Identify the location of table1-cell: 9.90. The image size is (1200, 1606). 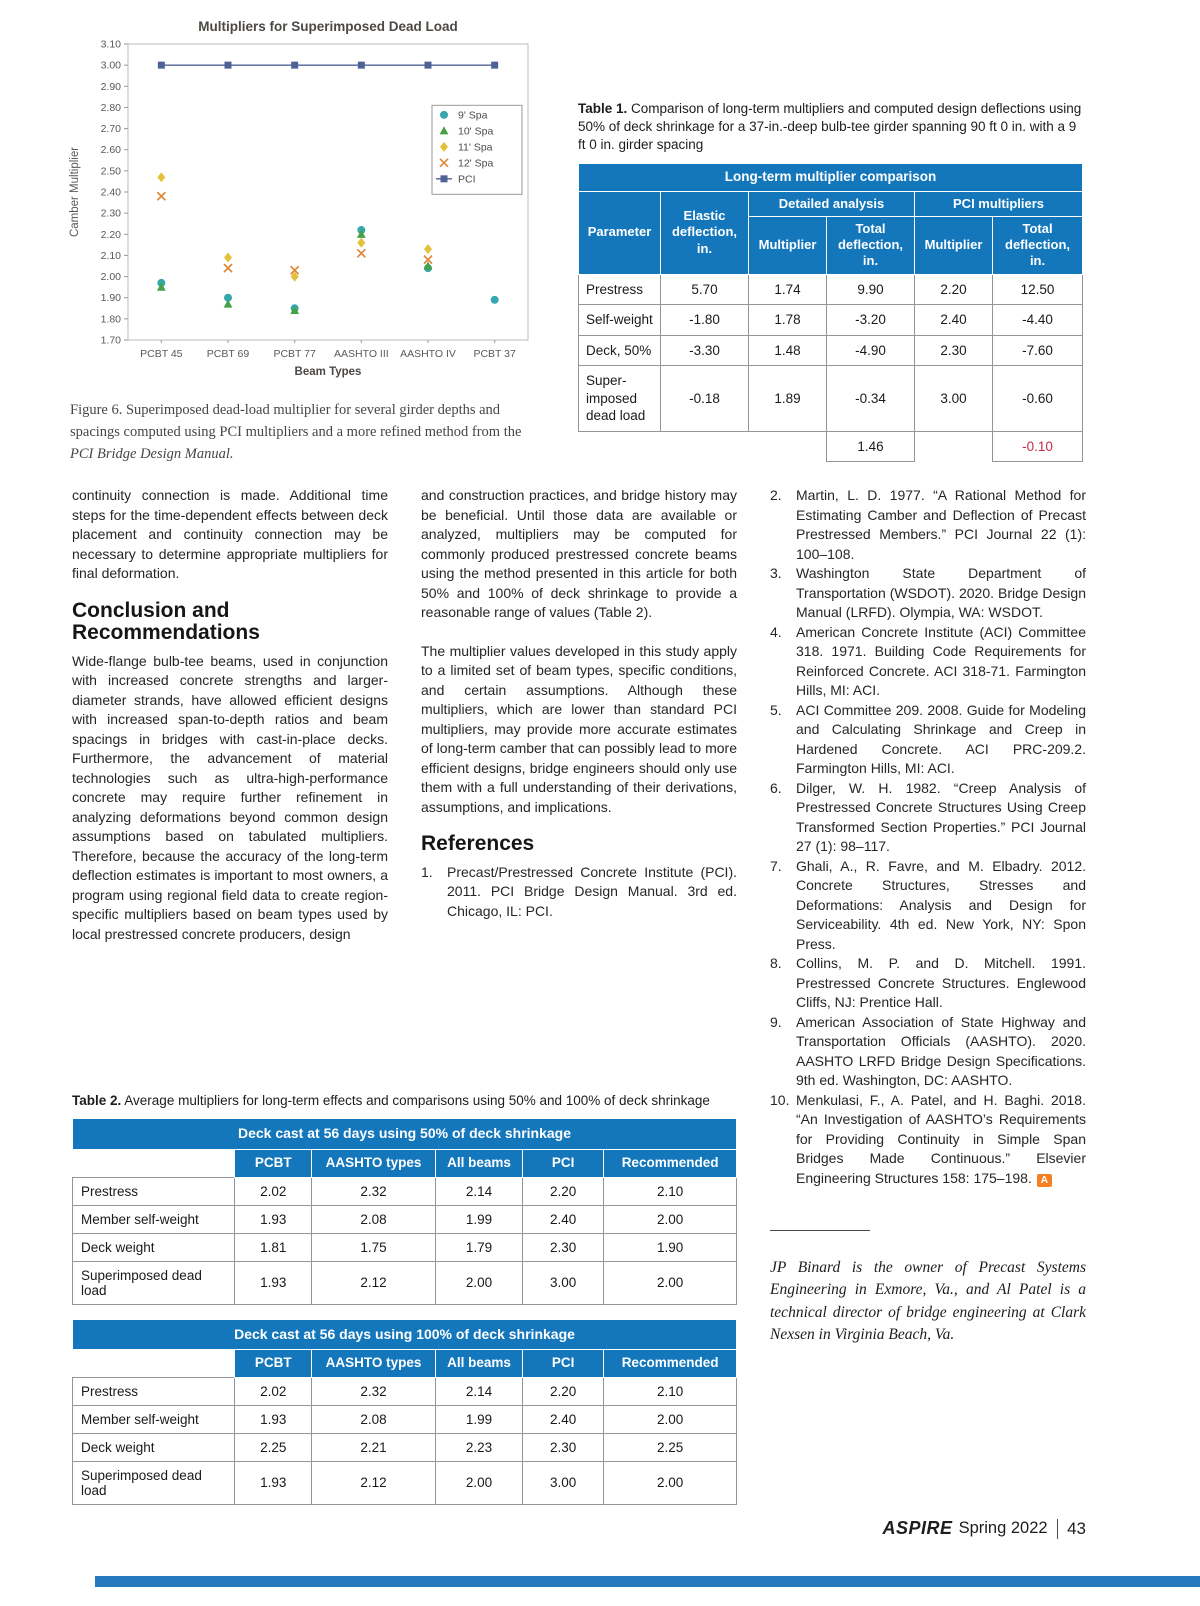
(870, 289).